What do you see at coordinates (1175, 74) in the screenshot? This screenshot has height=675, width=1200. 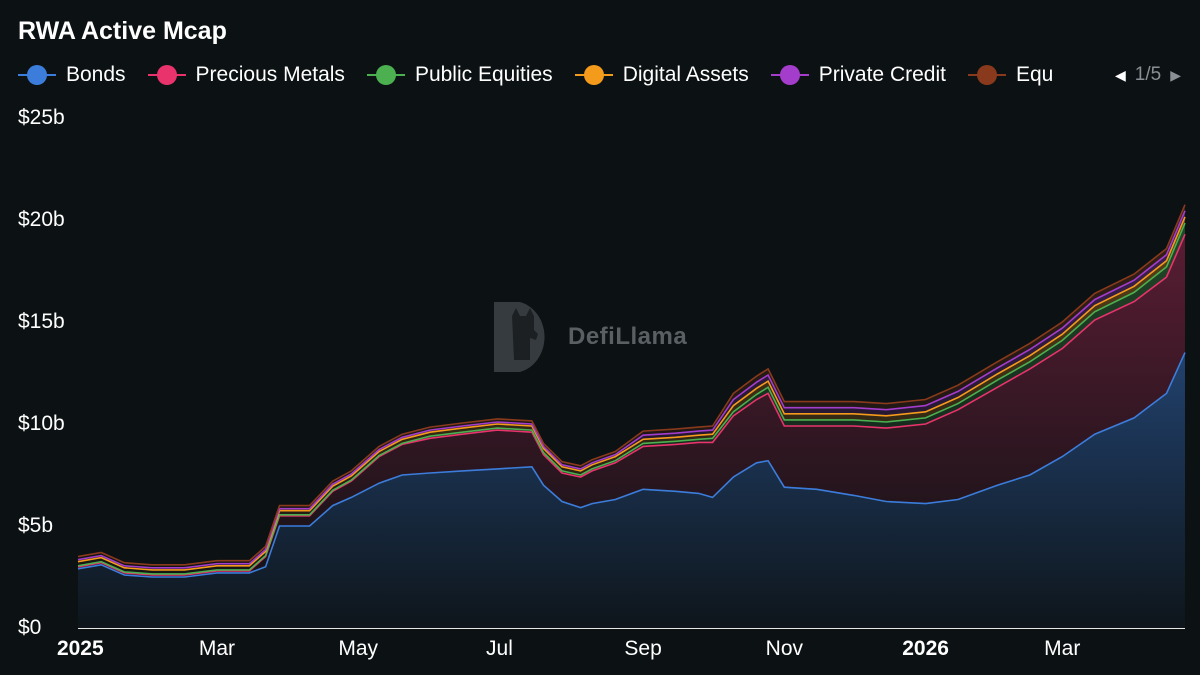 I see `triangle-right-icon: ▶` at bounding box center [1175, 74].